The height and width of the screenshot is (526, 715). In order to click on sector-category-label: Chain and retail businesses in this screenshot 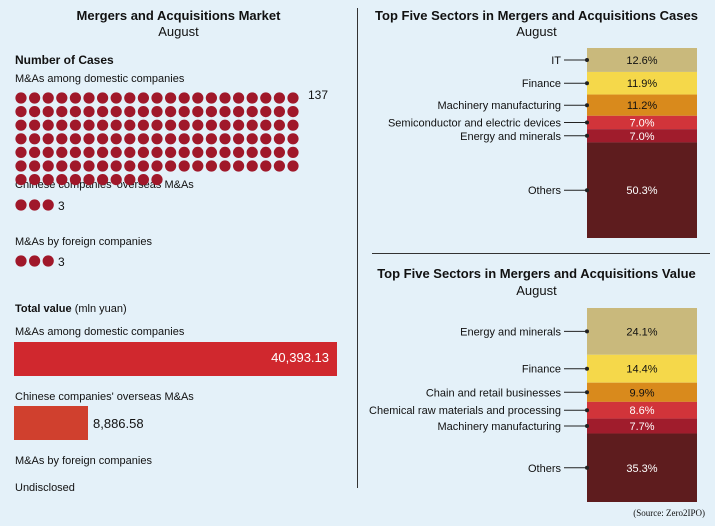, I will do `click(494, 393)`.